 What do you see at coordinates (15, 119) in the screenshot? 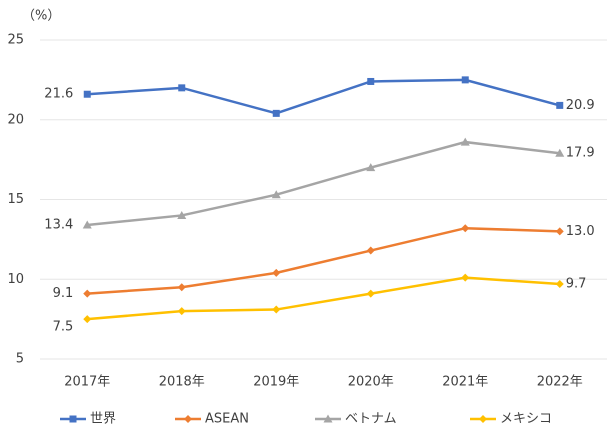
I see `y-tick-label: 20` at bounding box center [15, 119].